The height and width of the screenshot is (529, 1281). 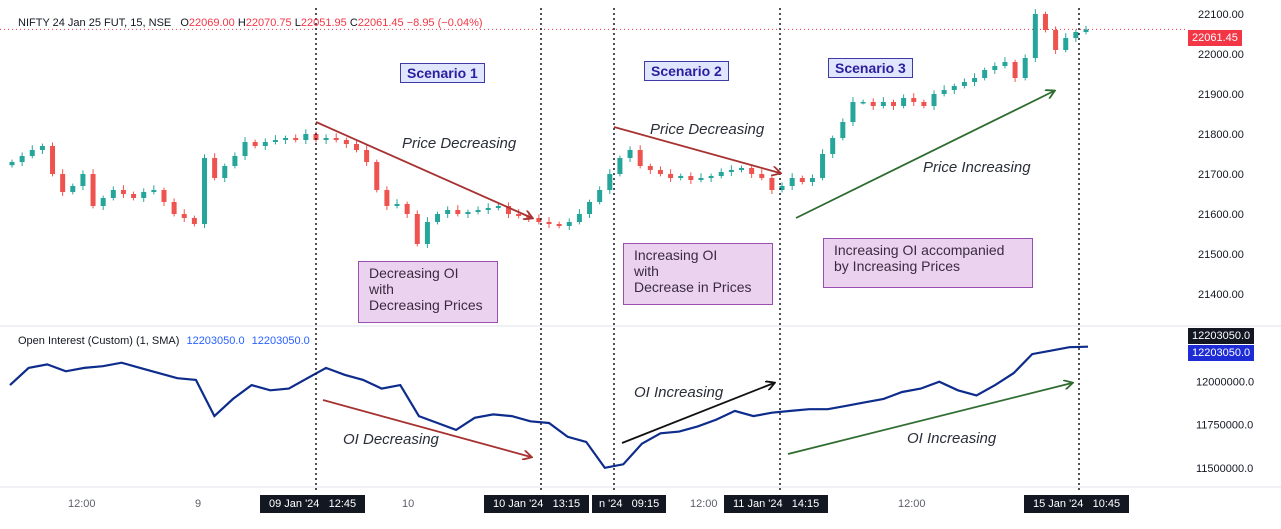 I want to click on price-tick-label: 22000.00, so click(x=1221, y=55).